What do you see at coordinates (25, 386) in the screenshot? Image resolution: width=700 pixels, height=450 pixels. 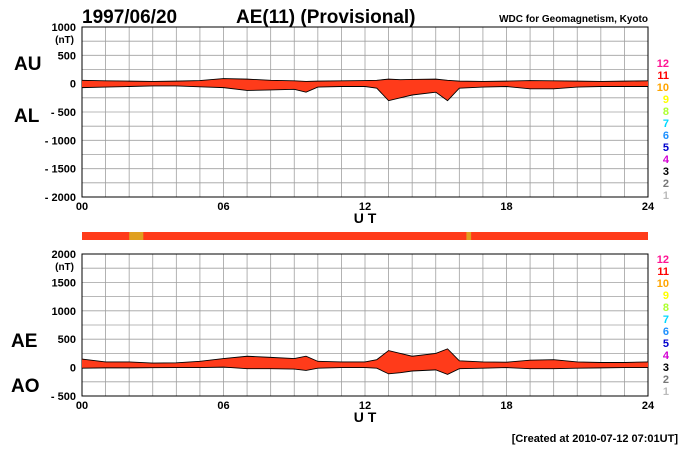 I see `series-label-lower: AO` at bounding box center [25, 386].